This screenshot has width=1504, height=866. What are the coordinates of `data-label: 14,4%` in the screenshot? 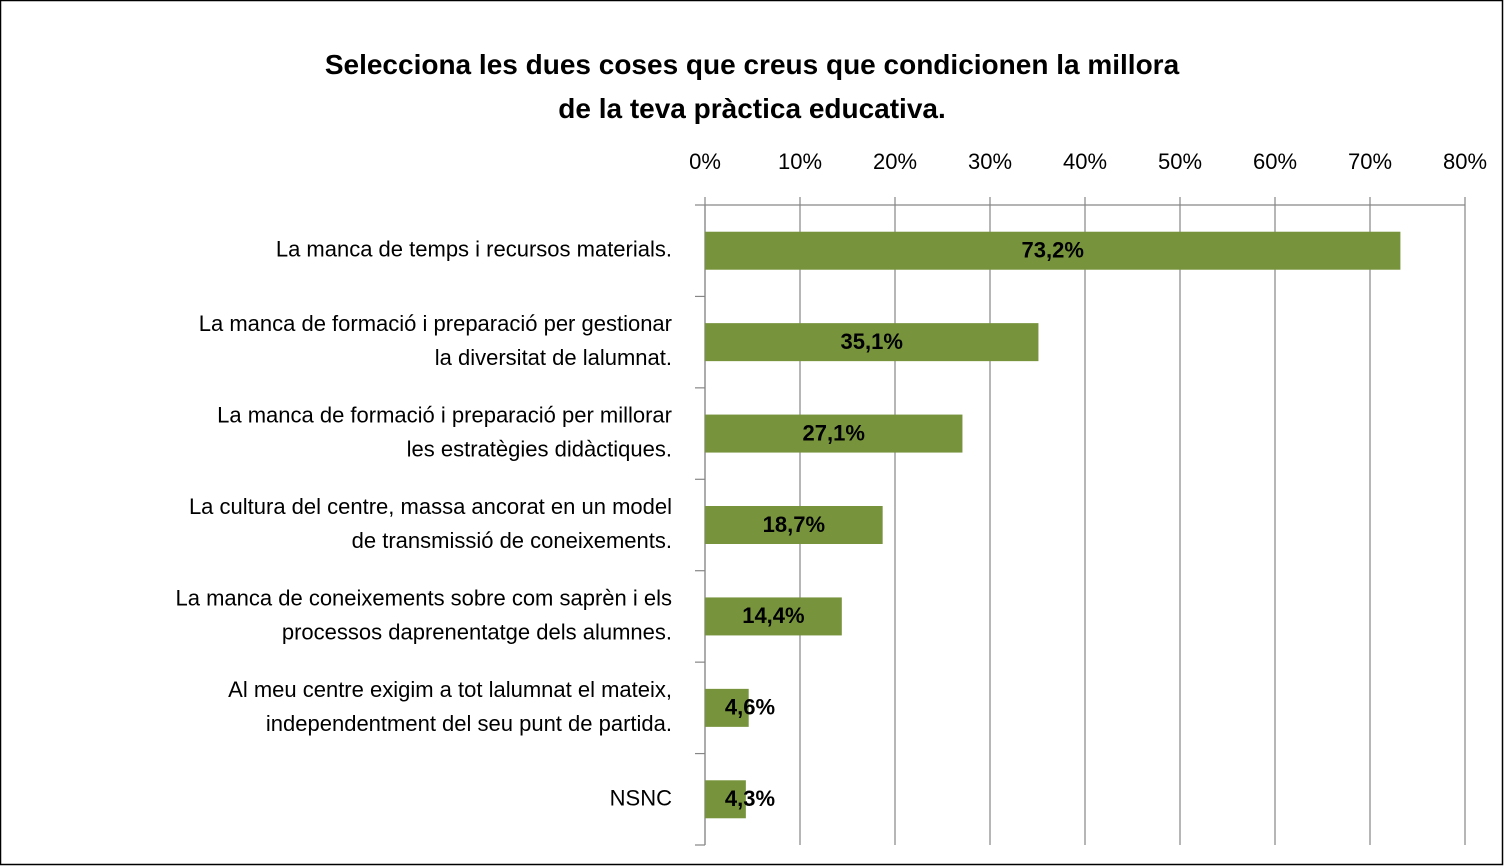 It's located at (773, 615).